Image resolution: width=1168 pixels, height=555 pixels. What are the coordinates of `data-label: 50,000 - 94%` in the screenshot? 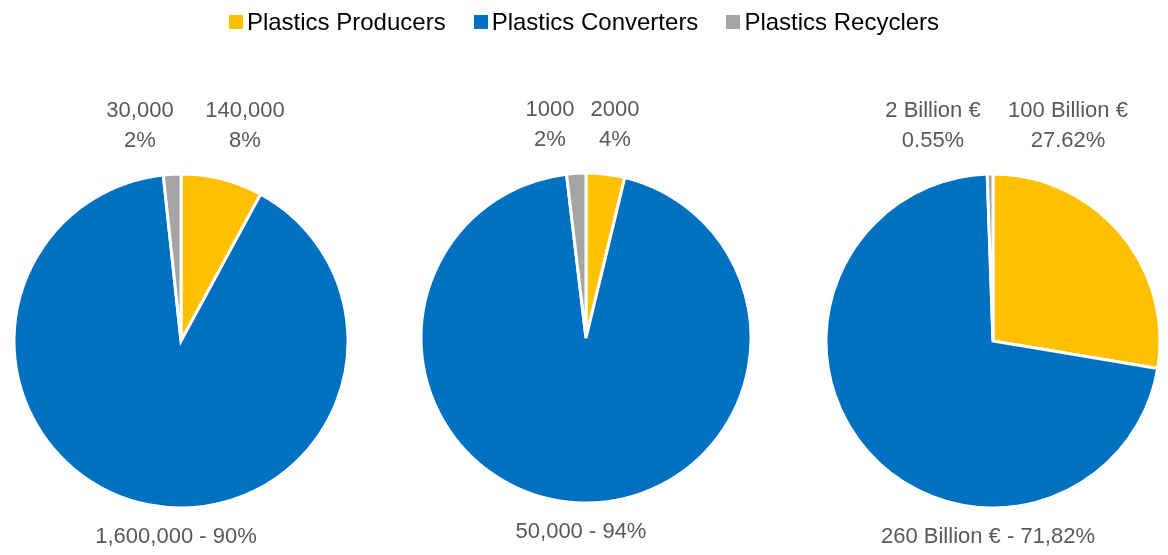 It's located at (581, 530).